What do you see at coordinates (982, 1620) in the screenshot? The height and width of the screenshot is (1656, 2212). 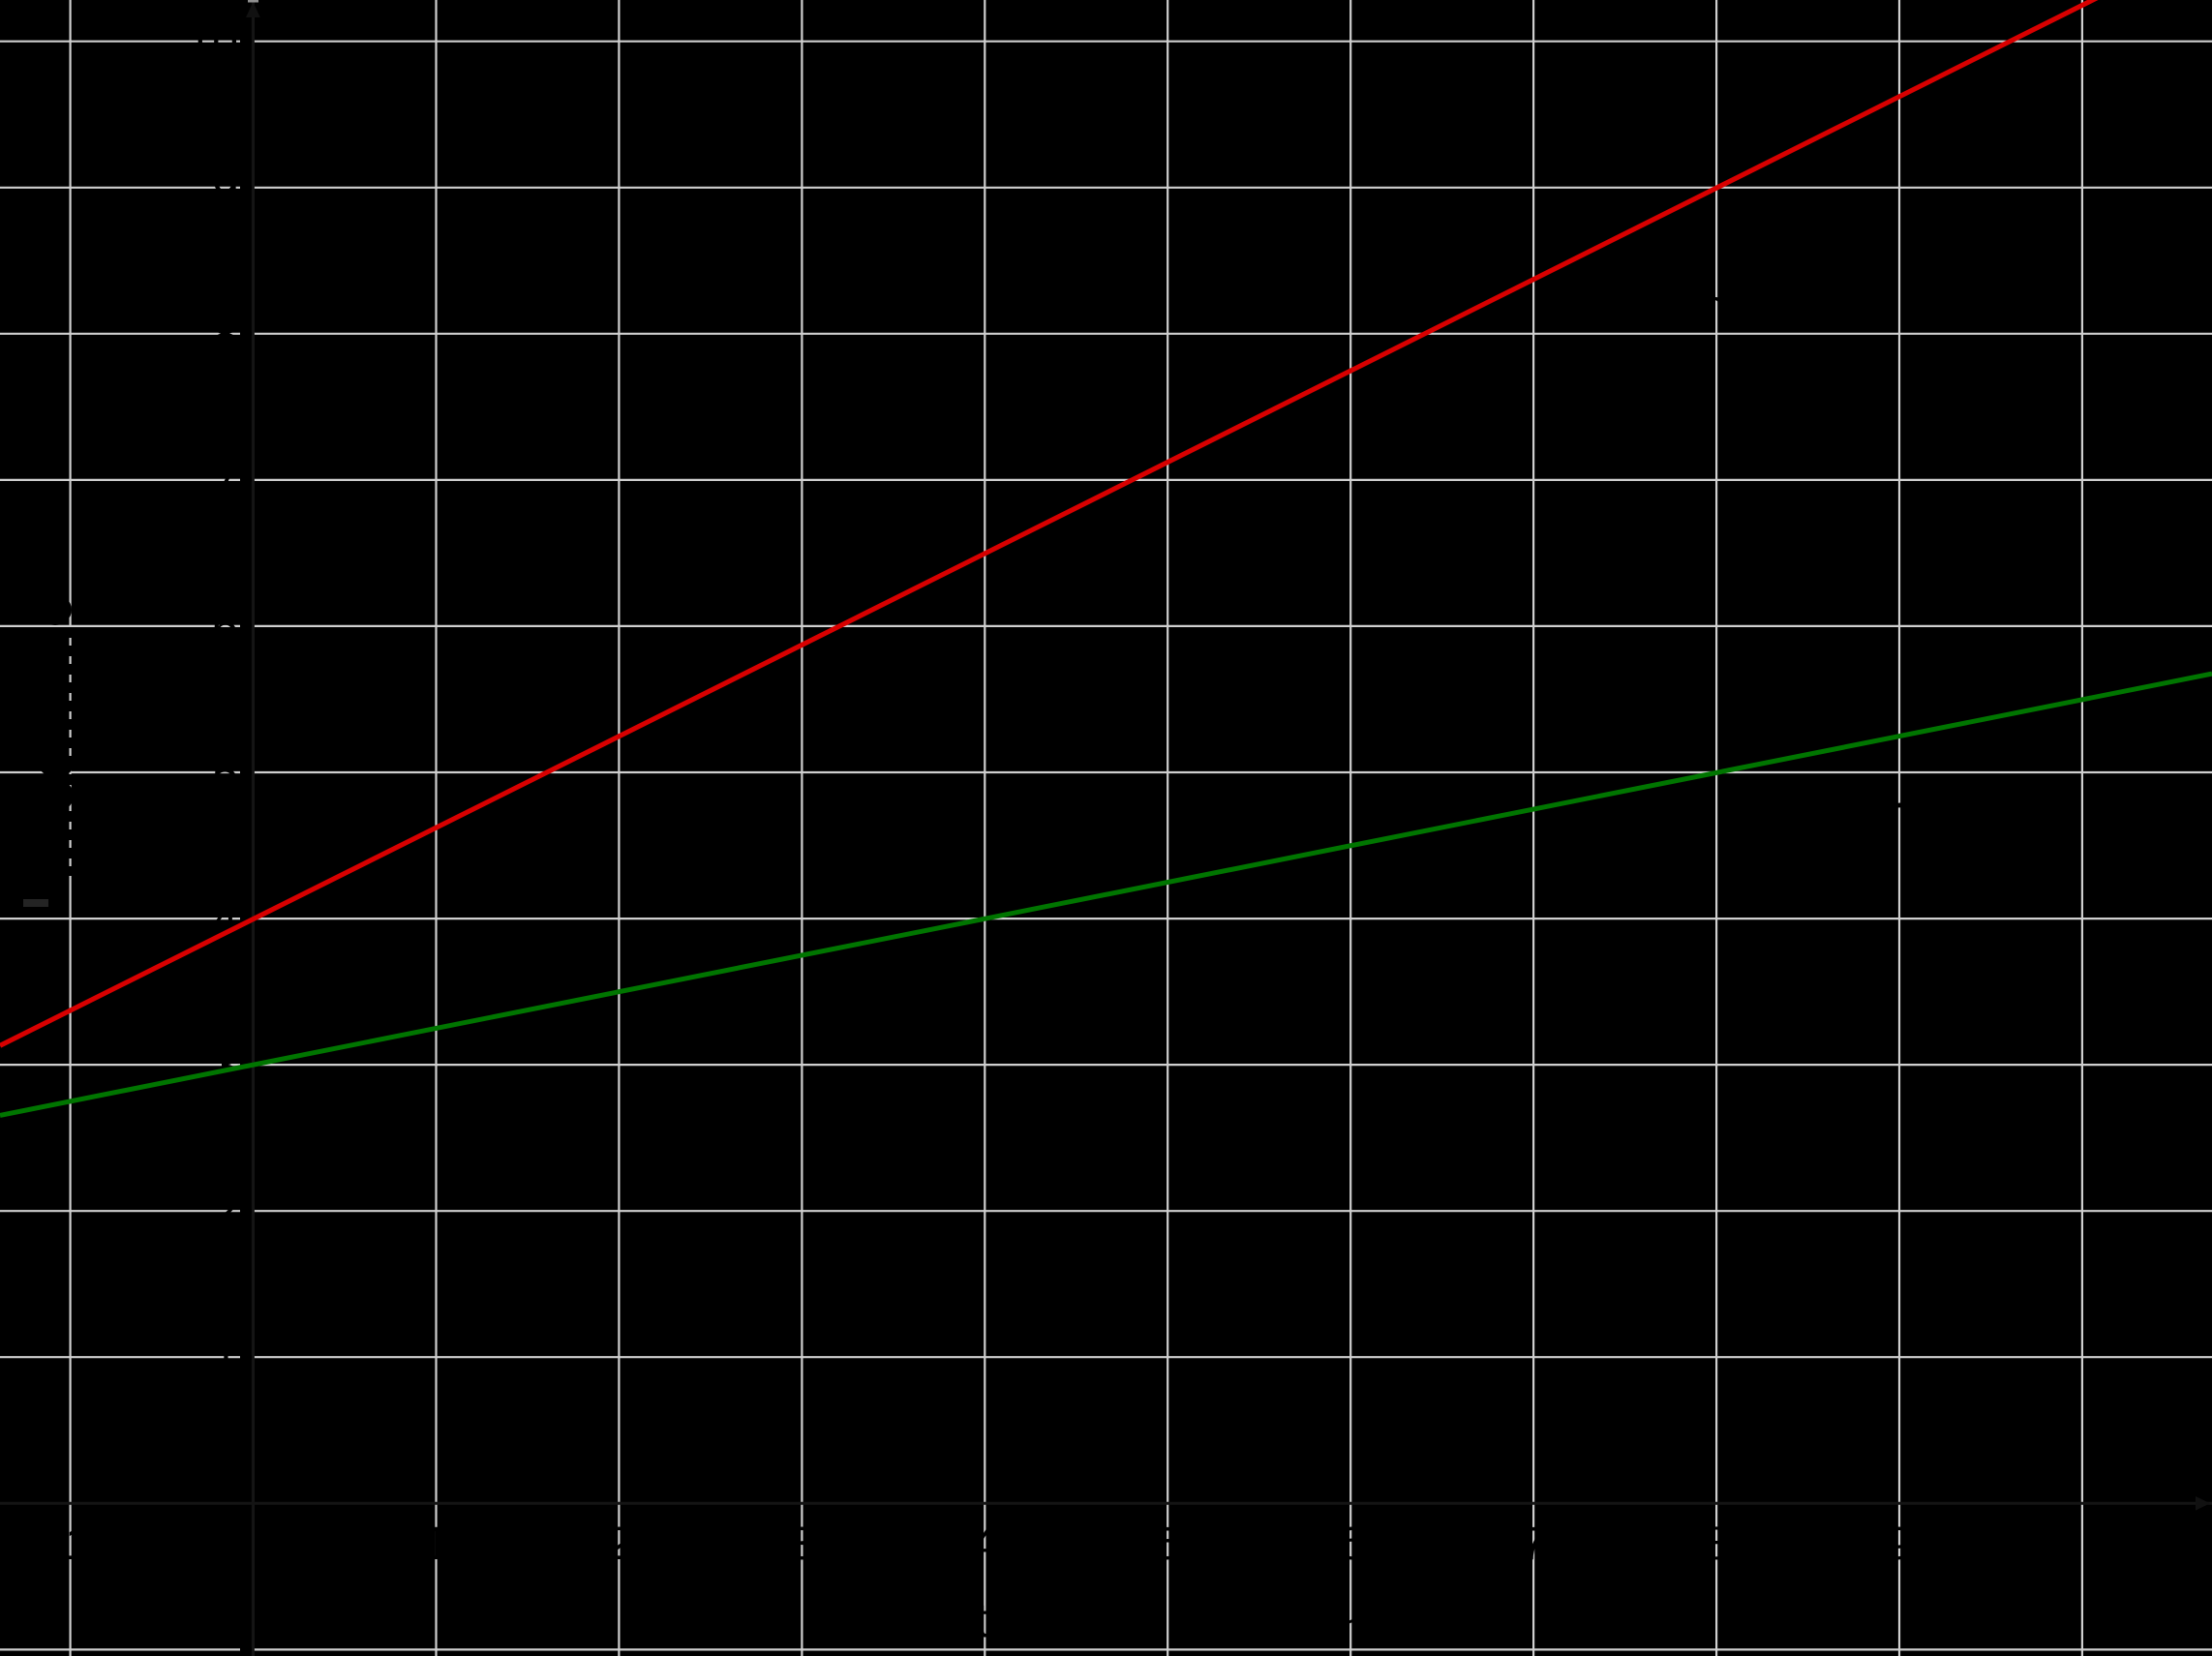 I see `svg-text: t` at bounding box center [982, 1620].